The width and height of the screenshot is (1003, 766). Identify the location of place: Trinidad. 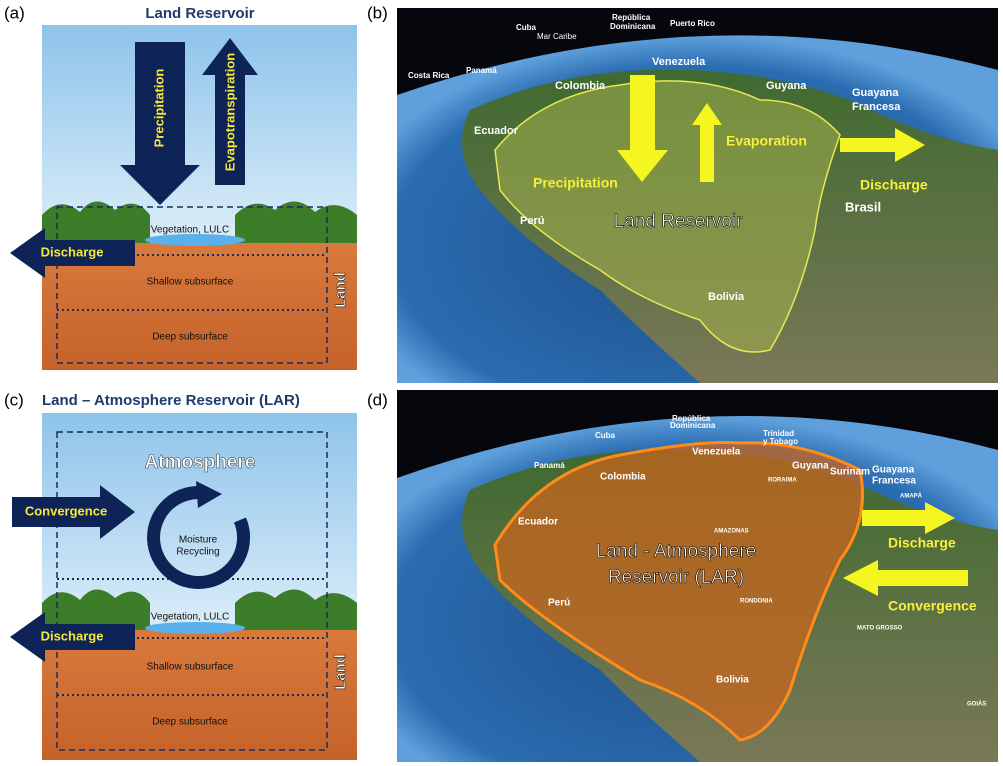
(778, 433).